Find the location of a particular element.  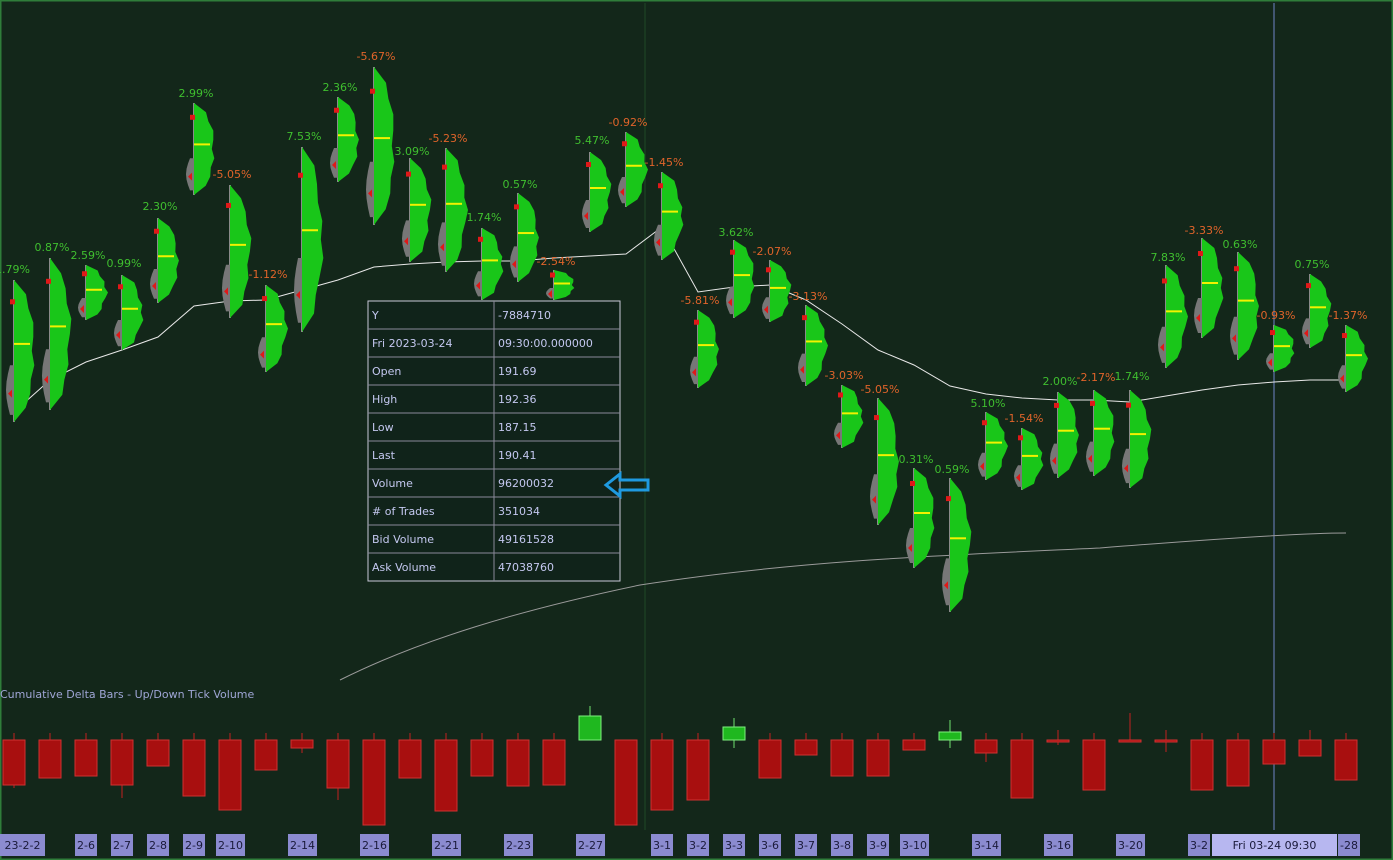

tooltip-key: Ask Volume is located at coordinates (404, 567).